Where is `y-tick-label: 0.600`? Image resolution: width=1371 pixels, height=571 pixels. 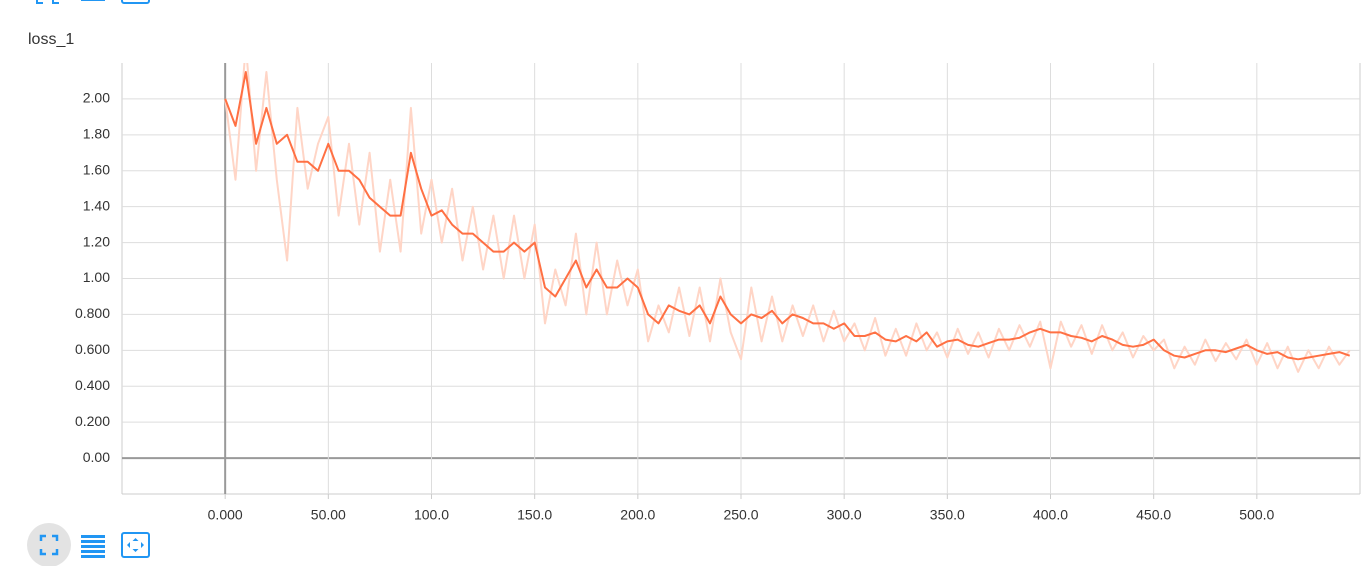 y-tick-label: 0.600 is located at coordinates (92, 349).